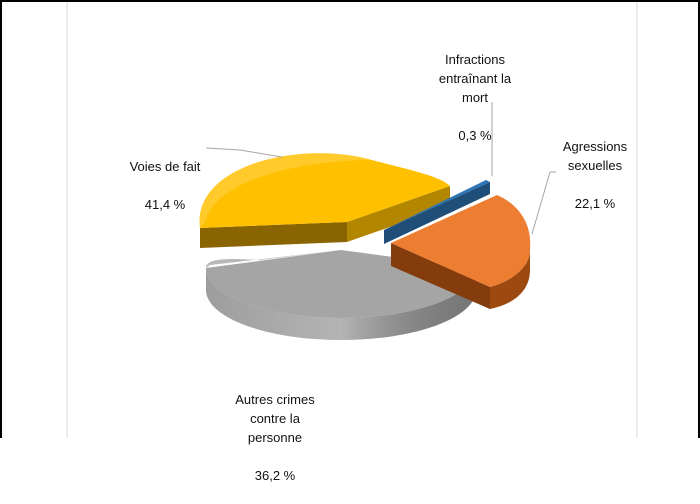 Image resolution: width=700 pixels, height=504 pixels. I want to click on label-agressions-value: 22,1 %, so click(595, 203).